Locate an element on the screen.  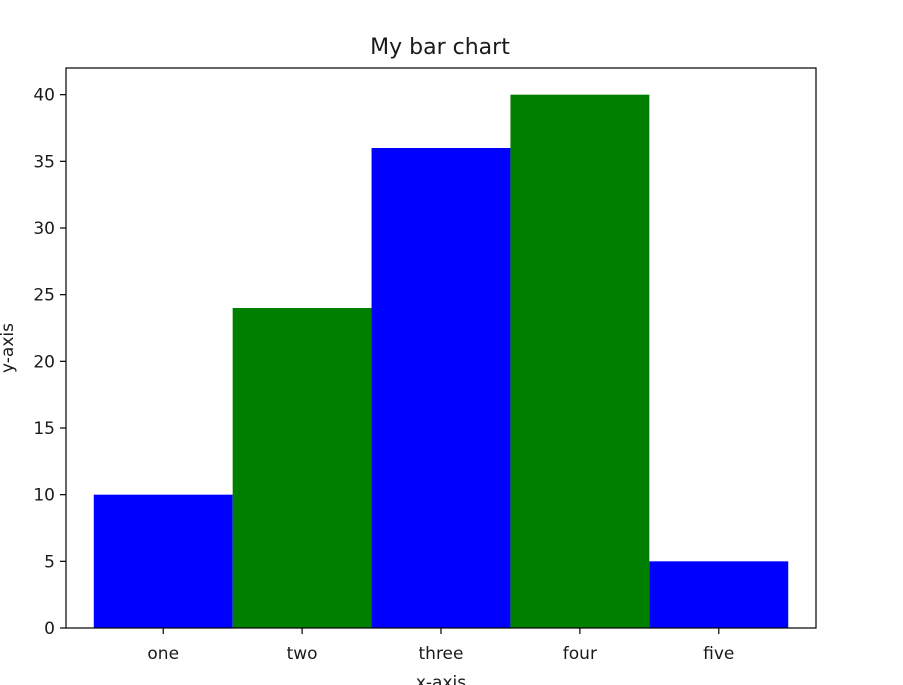
y-tick-label: 20 is located at coordinates (44, 362).